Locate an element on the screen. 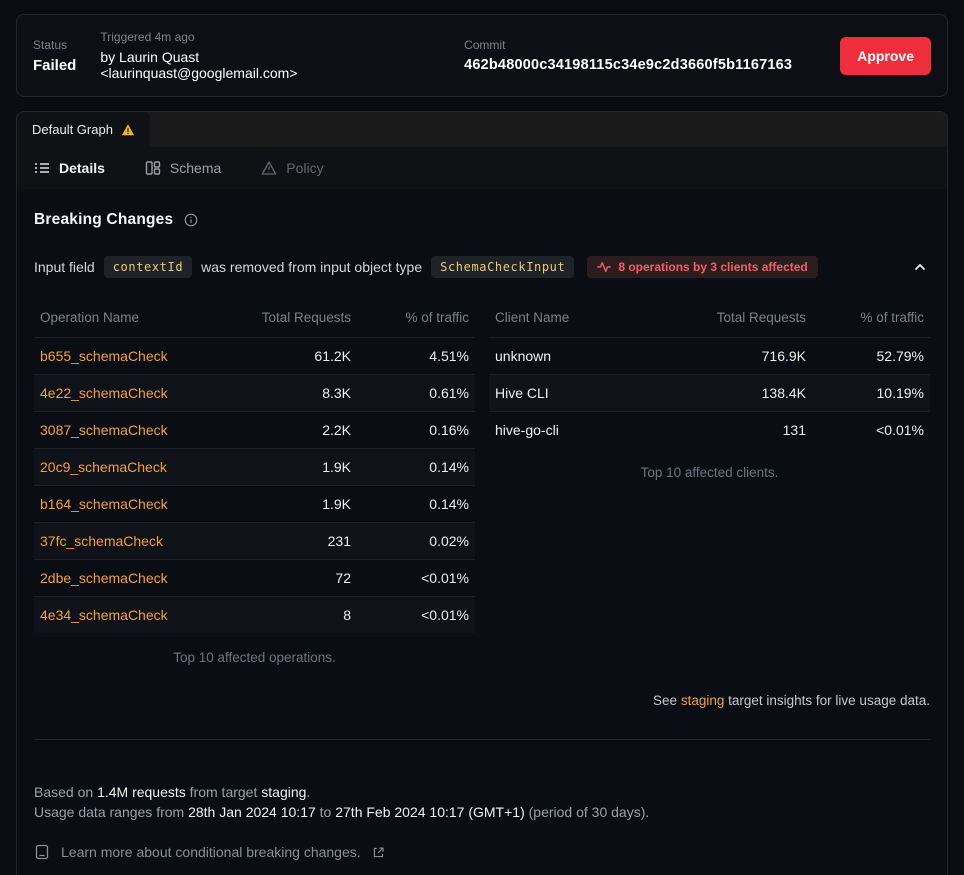 This screenshot has height=875, width=964. operation-link: b655_schemaCheck is located at coordinates (104, 356).